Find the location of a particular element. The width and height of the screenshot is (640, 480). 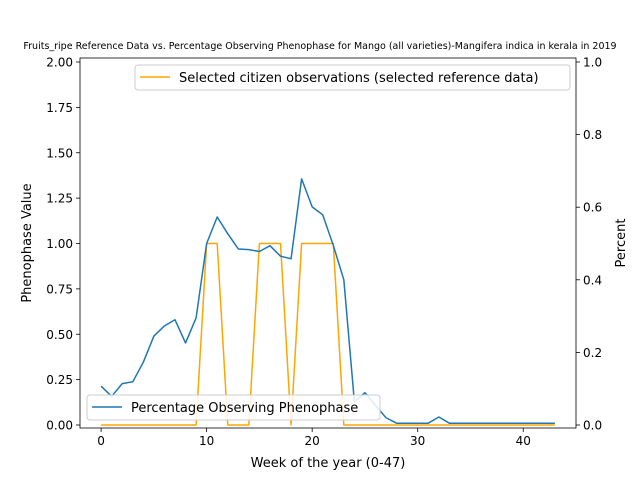

y-left-tick-label: 2.00 is located at coordinates (59, 63).